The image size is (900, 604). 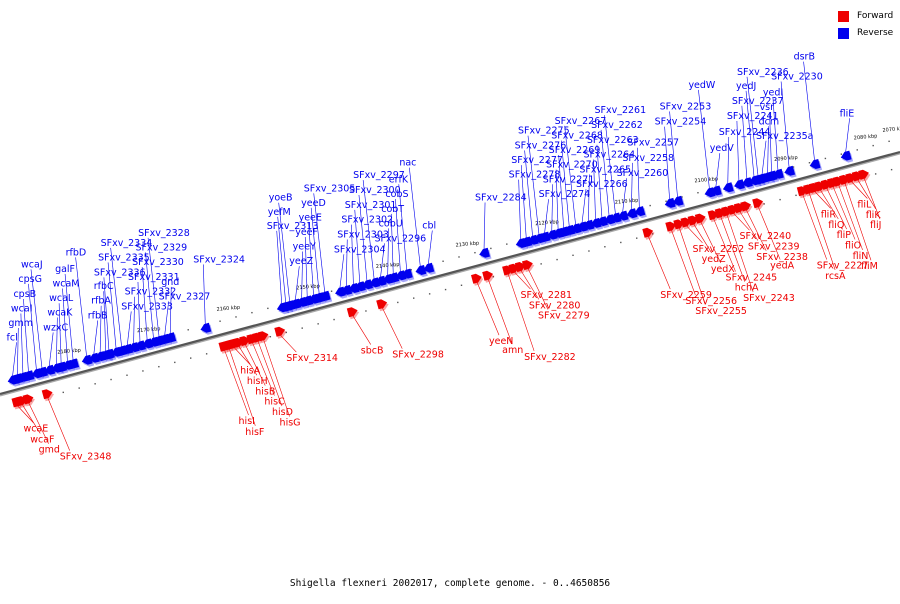 What do you see at coordinates (767, 107) in the screenshot?
I see `reverse-gene-label: vsr` at bounding box center [767, 107].